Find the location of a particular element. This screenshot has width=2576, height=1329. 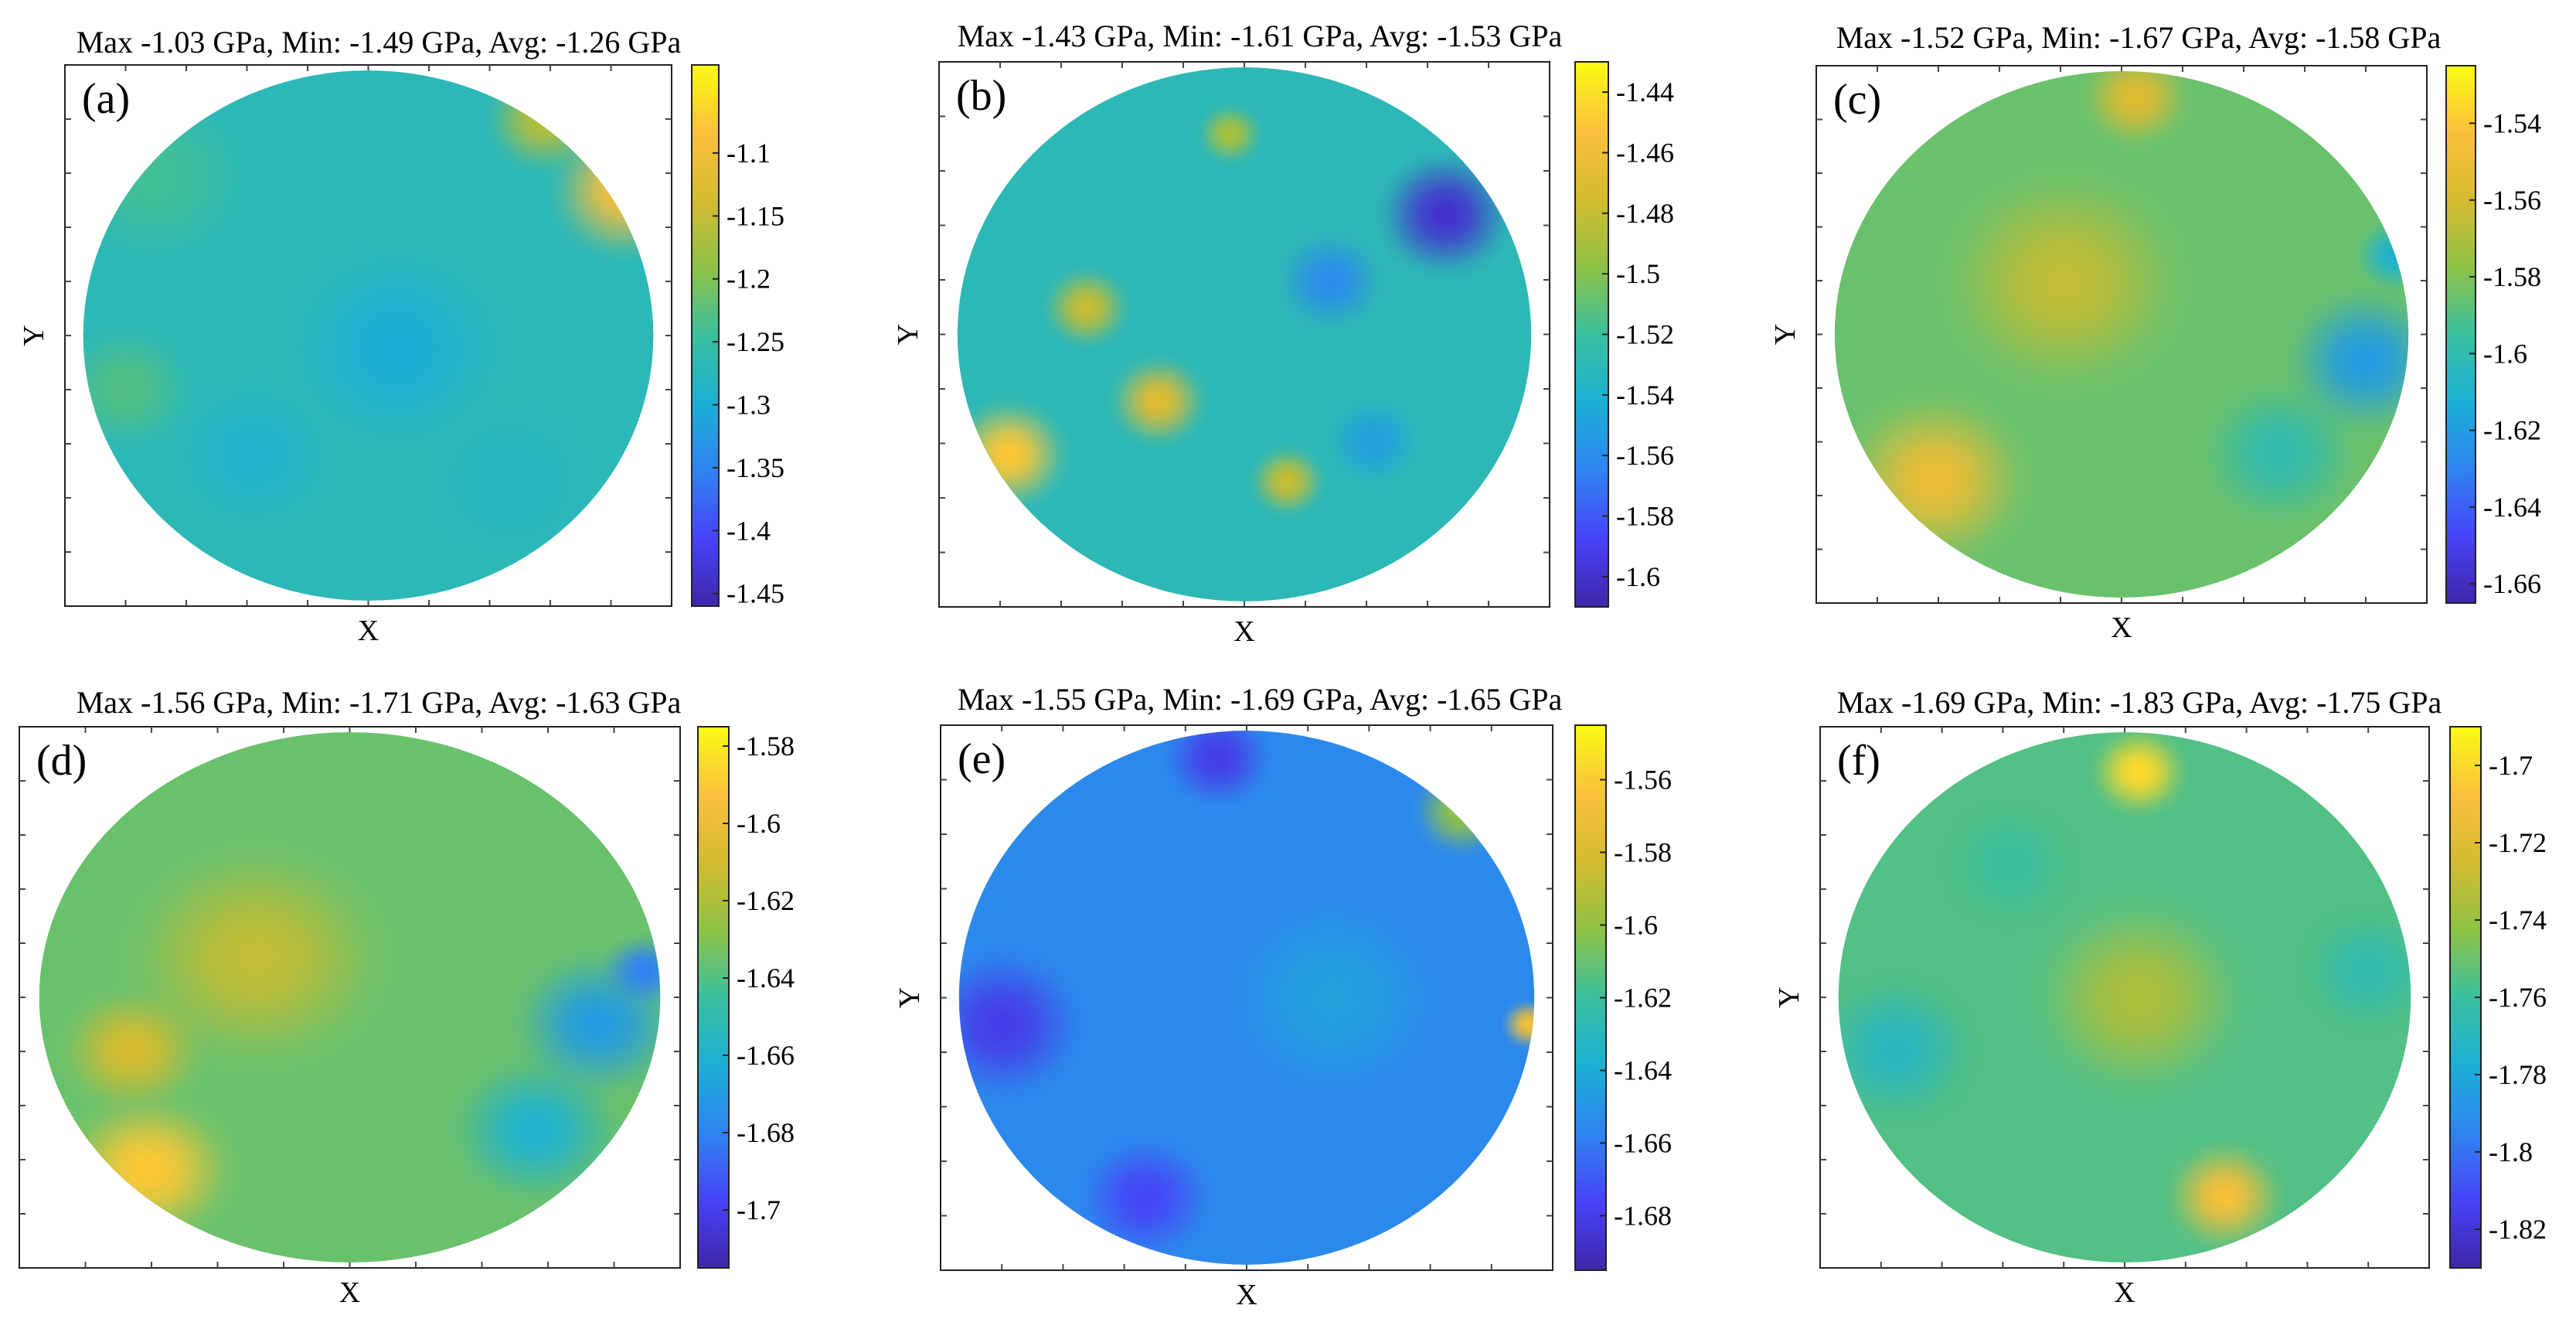

colorbar-tick-label: -1.46 is located at coordinates (1645, 153).